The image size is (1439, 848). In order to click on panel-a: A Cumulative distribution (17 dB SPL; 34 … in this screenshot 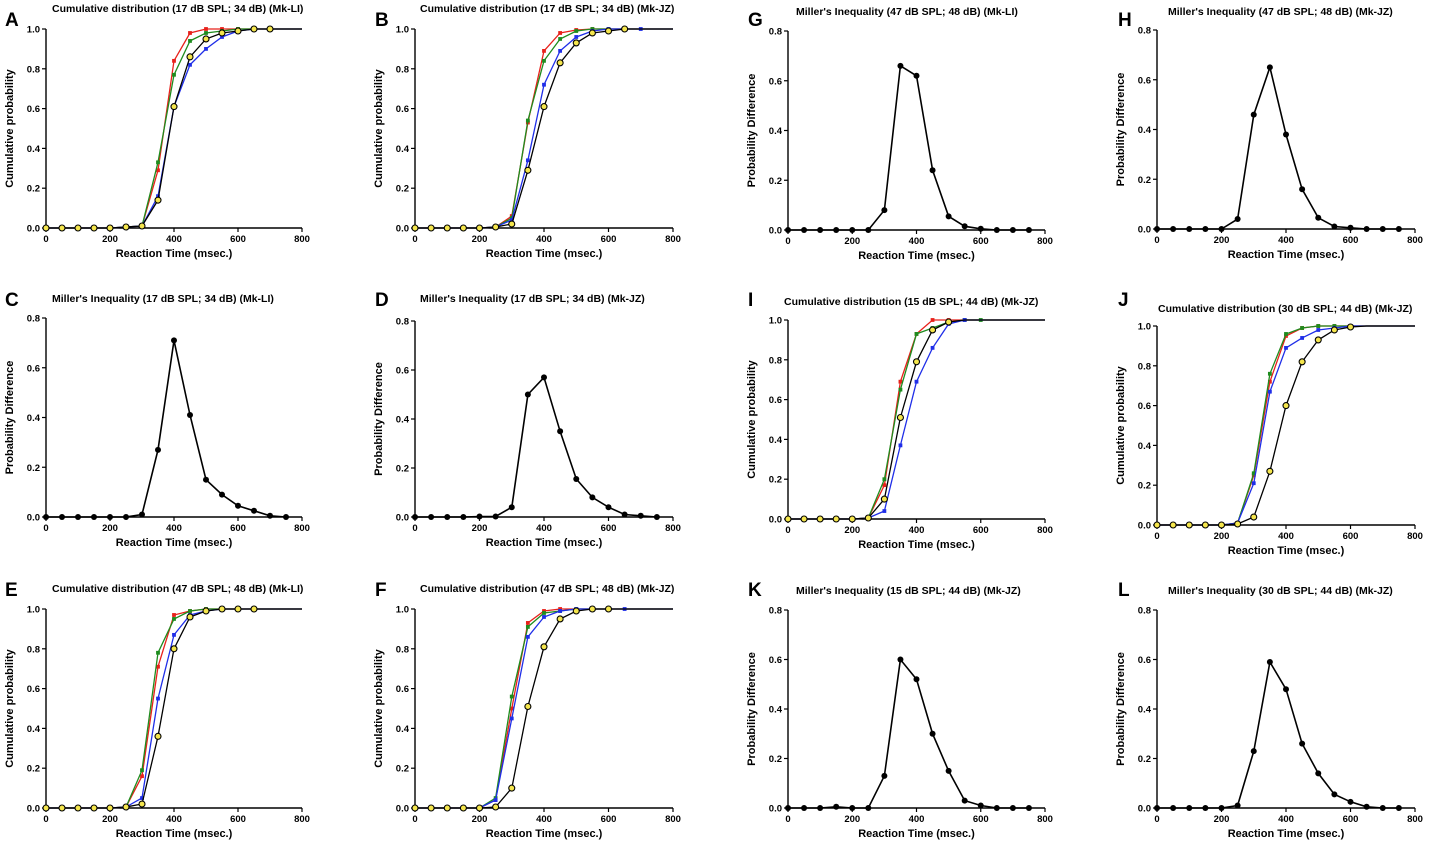, I will do `click(157, 131)`.